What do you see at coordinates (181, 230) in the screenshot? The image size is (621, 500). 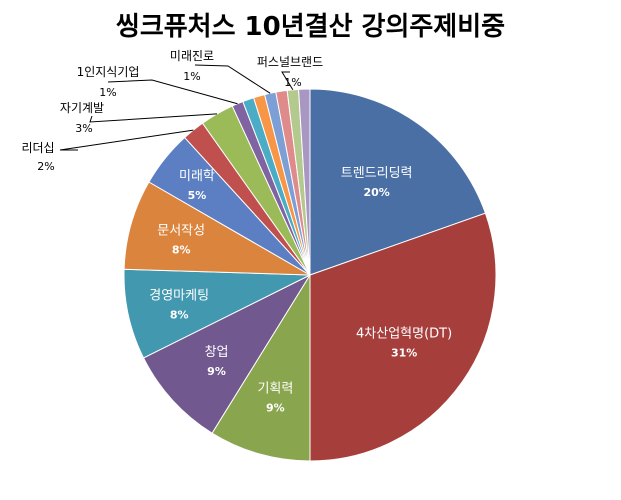 I see `slice-label: 문서작성` at bounding box center [181, 230].